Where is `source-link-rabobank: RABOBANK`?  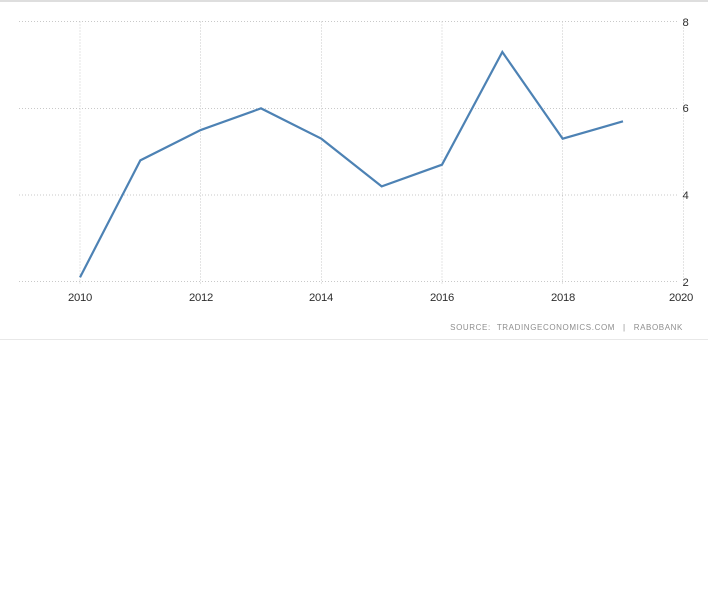 source-link-rabobank: RABOBANK is located at coordinates (658, 327).